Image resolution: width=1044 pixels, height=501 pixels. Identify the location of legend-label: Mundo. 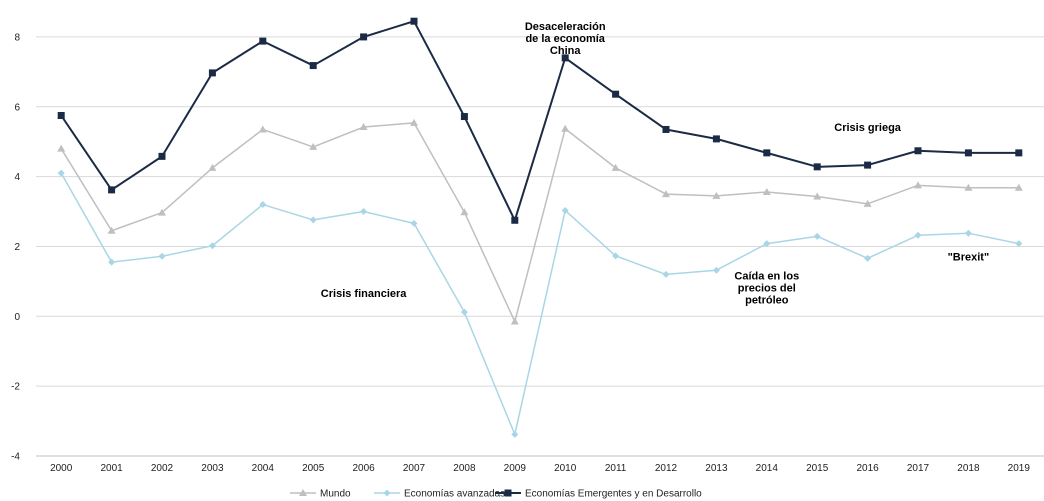
(335, 494).